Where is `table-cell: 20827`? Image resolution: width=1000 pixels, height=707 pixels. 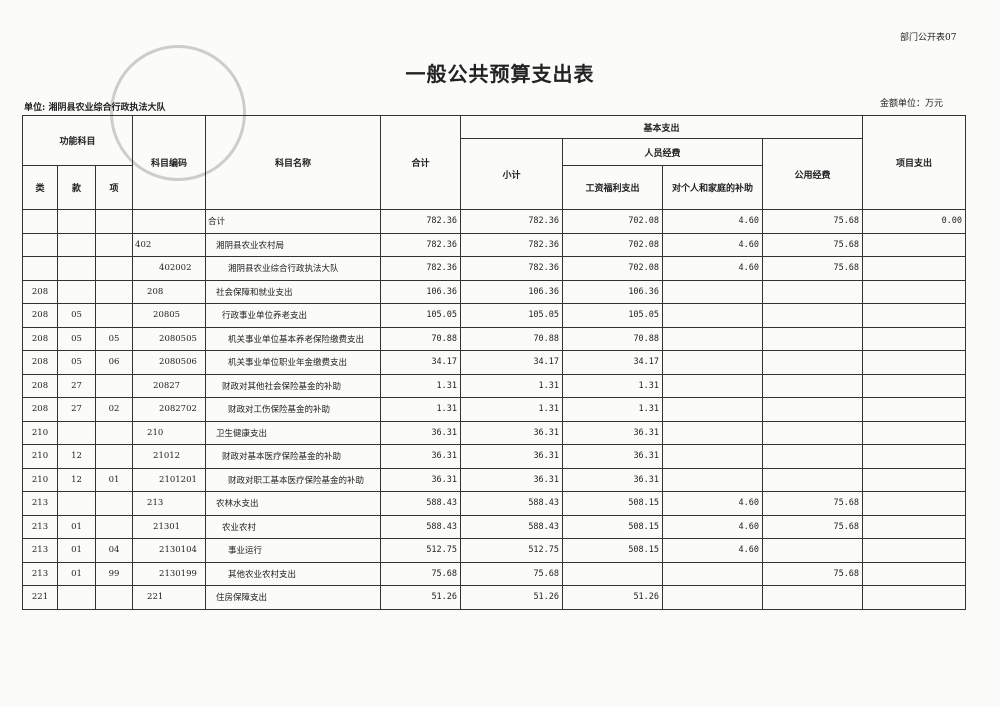
table-cell: 20827 is located at coordinates (169, 385).